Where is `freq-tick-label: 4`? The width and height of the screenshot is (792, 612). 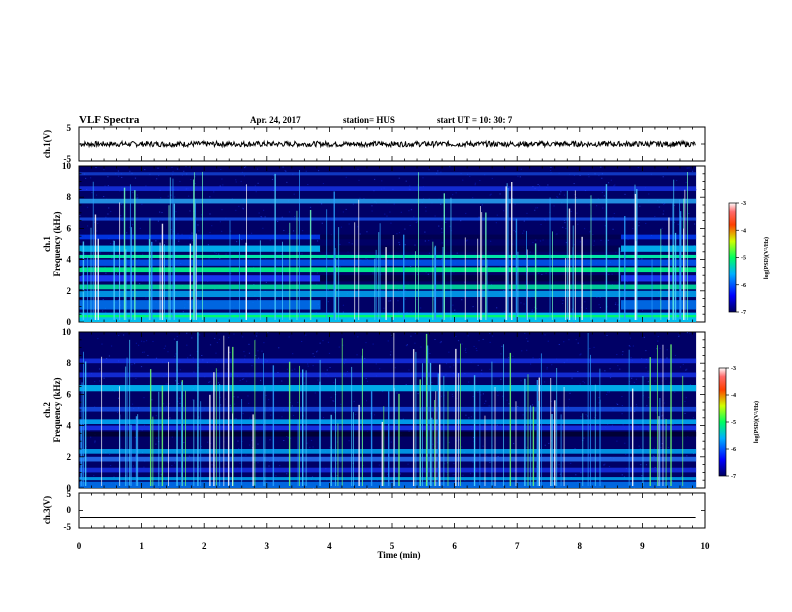 freq-tick-label: 4 is located at coordinates (69, 426).